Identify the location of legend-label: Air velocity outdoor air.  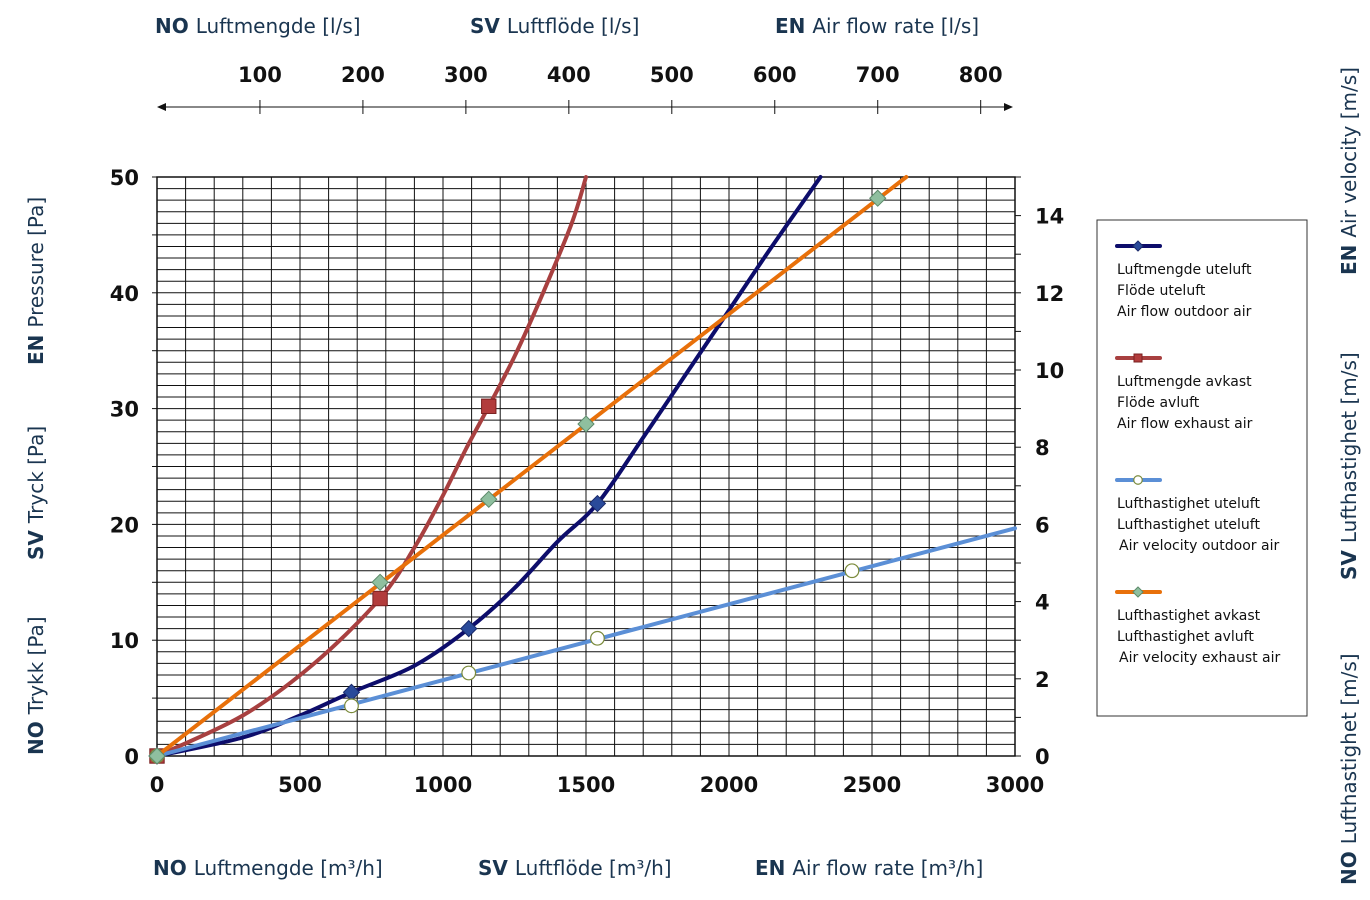
(1199, 546).